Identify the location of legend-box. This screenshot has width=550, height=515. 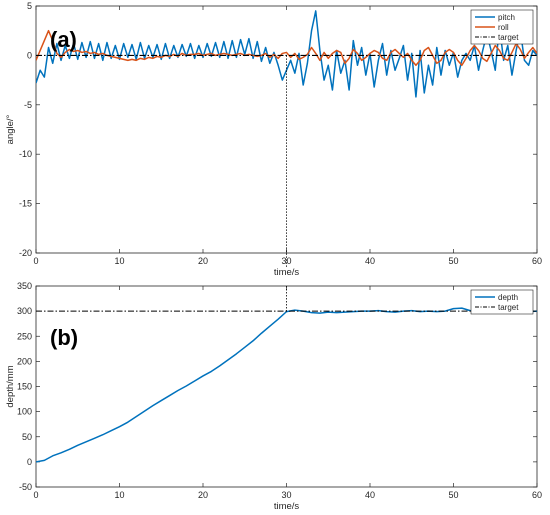
(502, 302).